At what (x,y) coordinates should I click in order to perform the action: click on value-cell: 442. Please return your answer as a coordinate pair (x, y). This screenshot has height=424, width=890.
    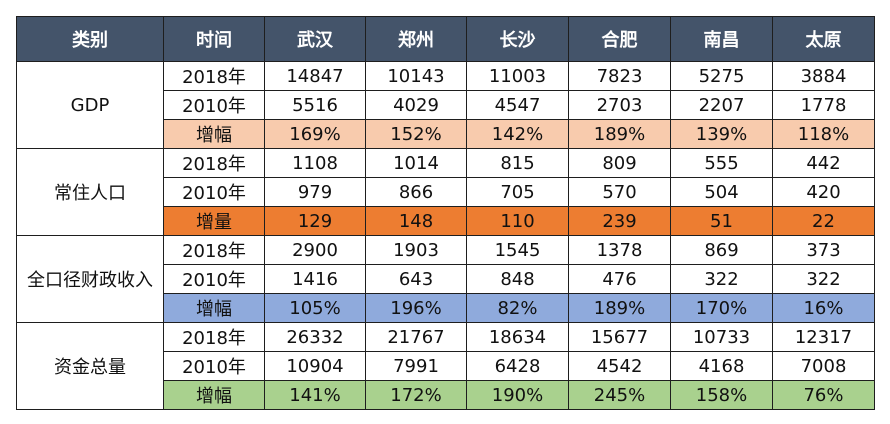
    Looking at the image, I should click on (823, 163).